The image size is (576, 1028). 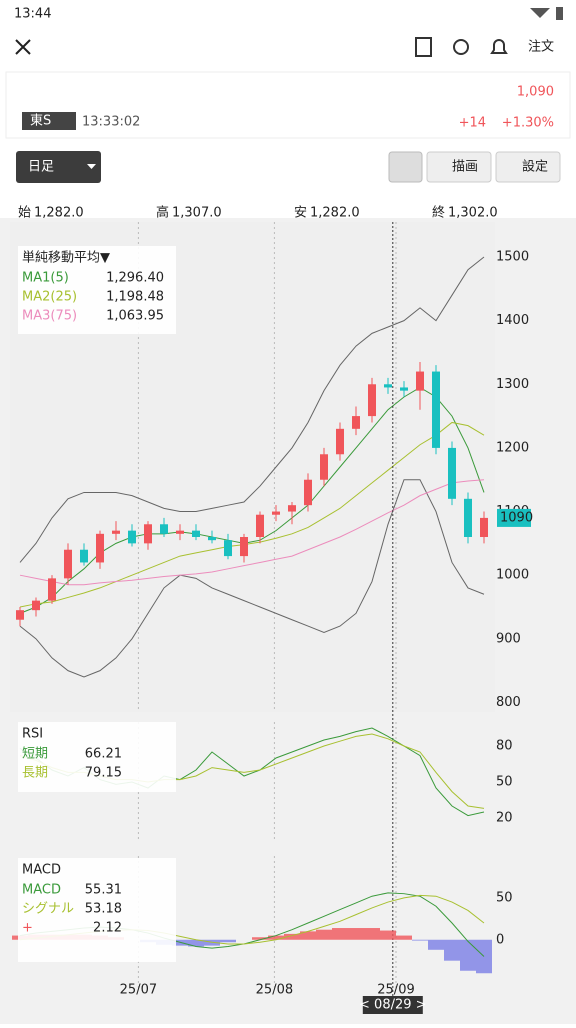 I want to click on ohlc-label: 安, so click(x=300, y=213).